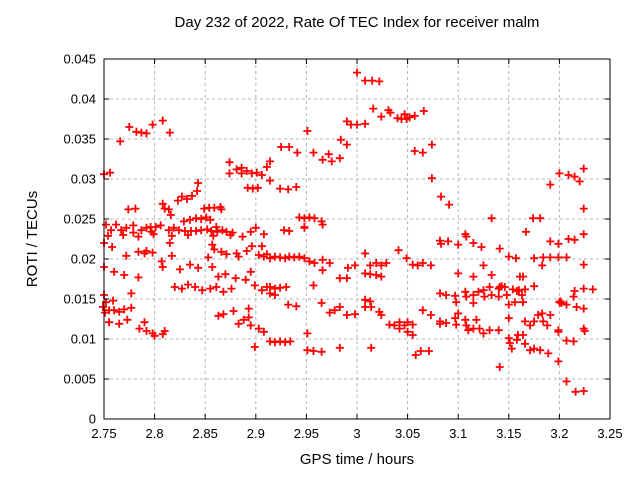  What do you see at coordinates (205, 433) in the screenshot?
I see `x-tick-label: 2.85` at bounding box center [205, 433].